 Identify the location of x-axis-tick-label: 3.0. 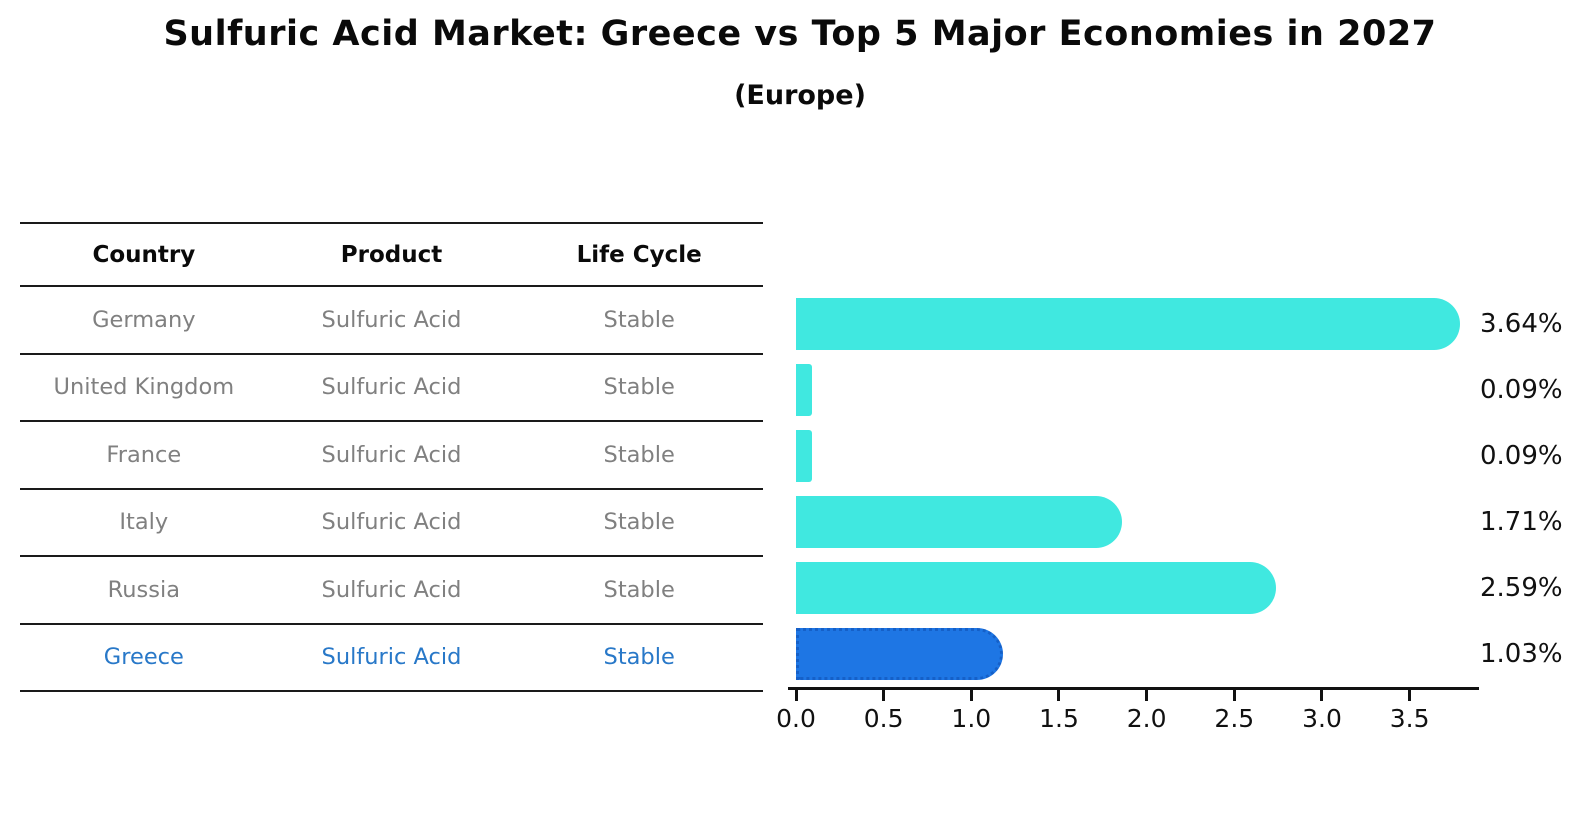
(1322, 718).